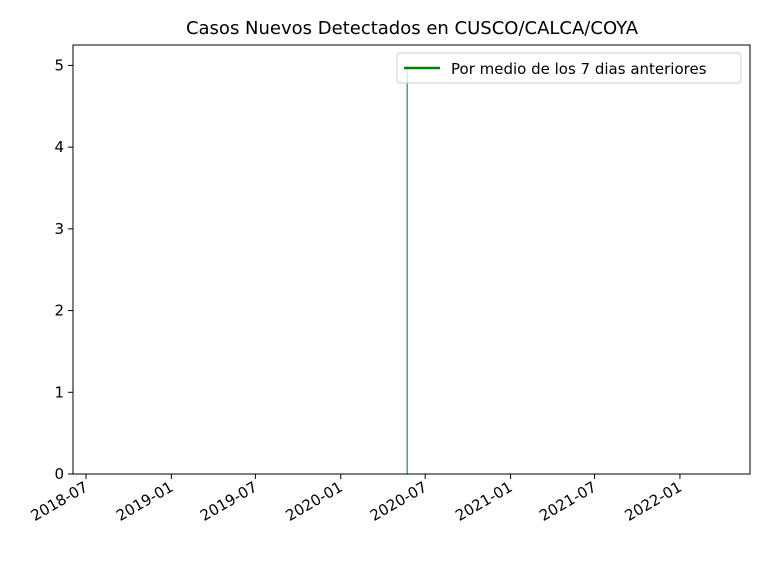  I want to click on y-tick-label: 5, so click(59, 65).